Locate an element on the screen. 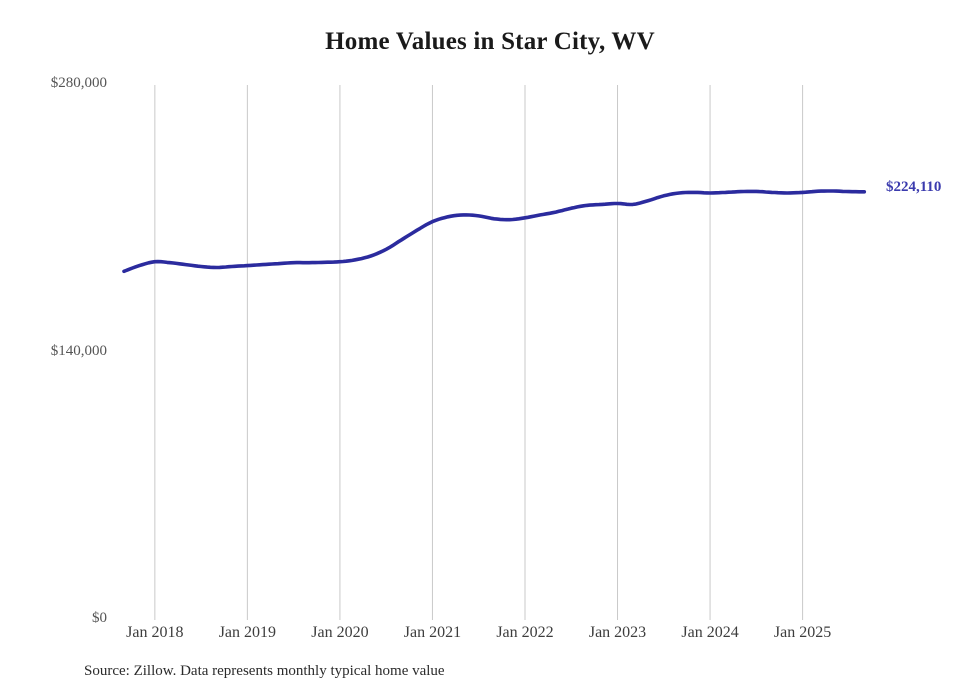 This screenshot has height=699, width=980. x-axis-tick-label: Jan 2019 is located at coordinates (247, 632).